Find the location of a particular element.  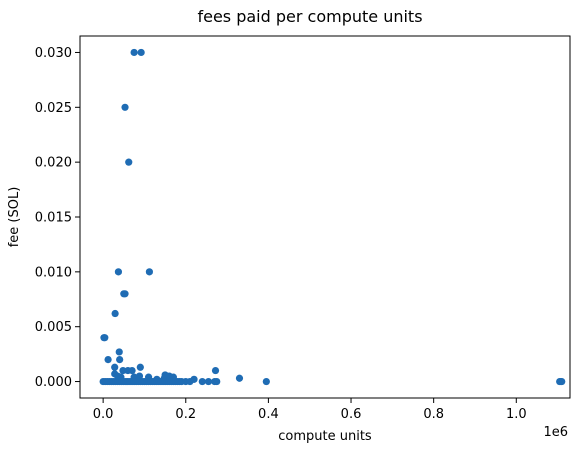

y-tick-label: 0.020 is located at coordinates (53, 163).